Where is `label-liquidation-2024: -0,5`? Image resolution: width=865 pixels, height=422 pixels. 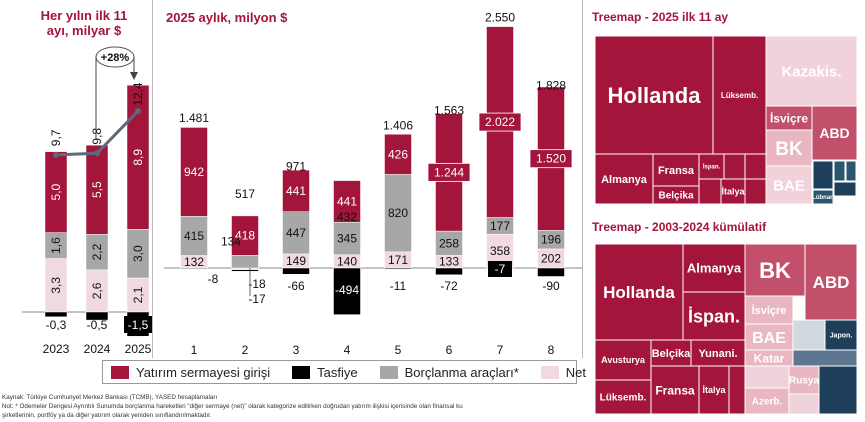
label-liquidation-2024: -0,5 is located at coordinates (97, 325).